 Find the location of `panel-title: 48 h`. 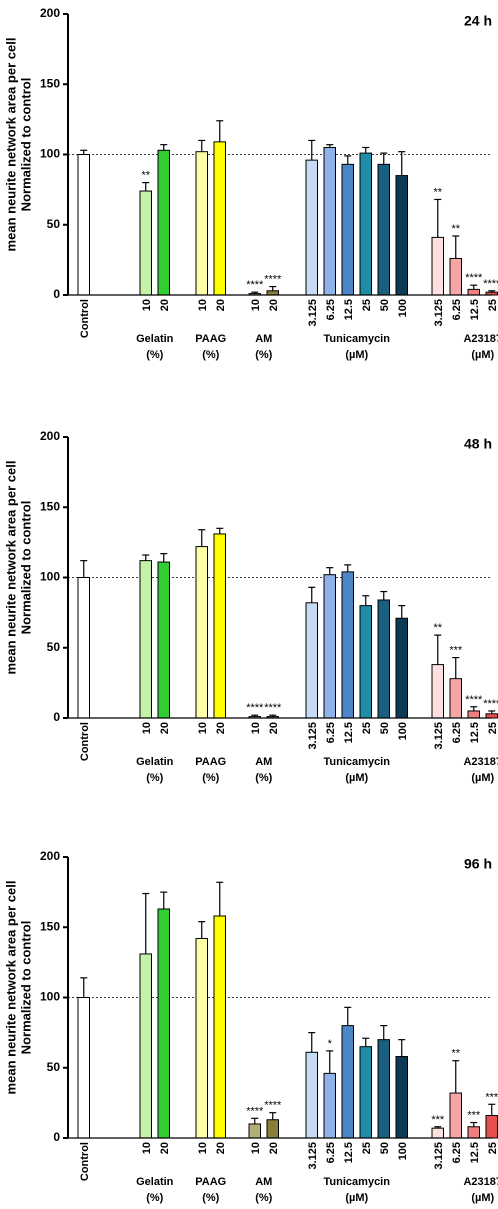

panel-title: 48 h is located at coordinates (478, 444).